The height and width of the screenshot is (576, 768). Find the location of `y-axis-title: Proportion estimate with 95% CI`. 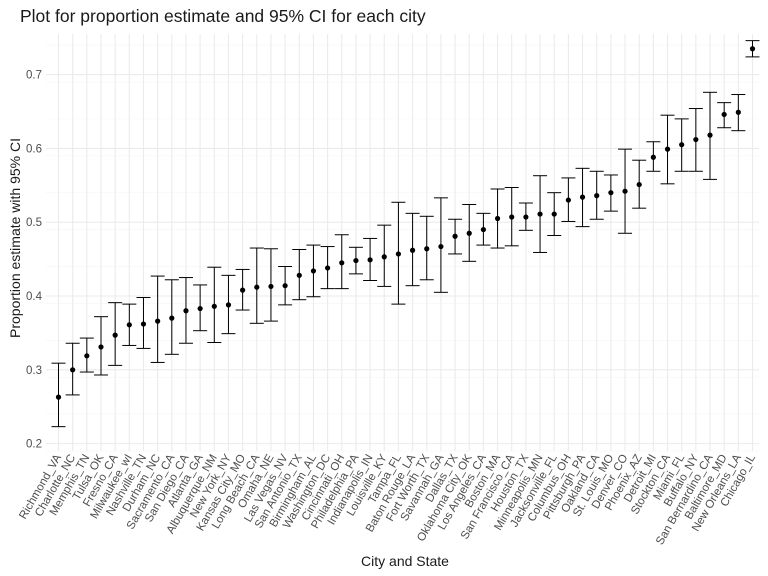

y-axis-title: Proportion estimate with 95% CI is located at coordinates (15, 238).